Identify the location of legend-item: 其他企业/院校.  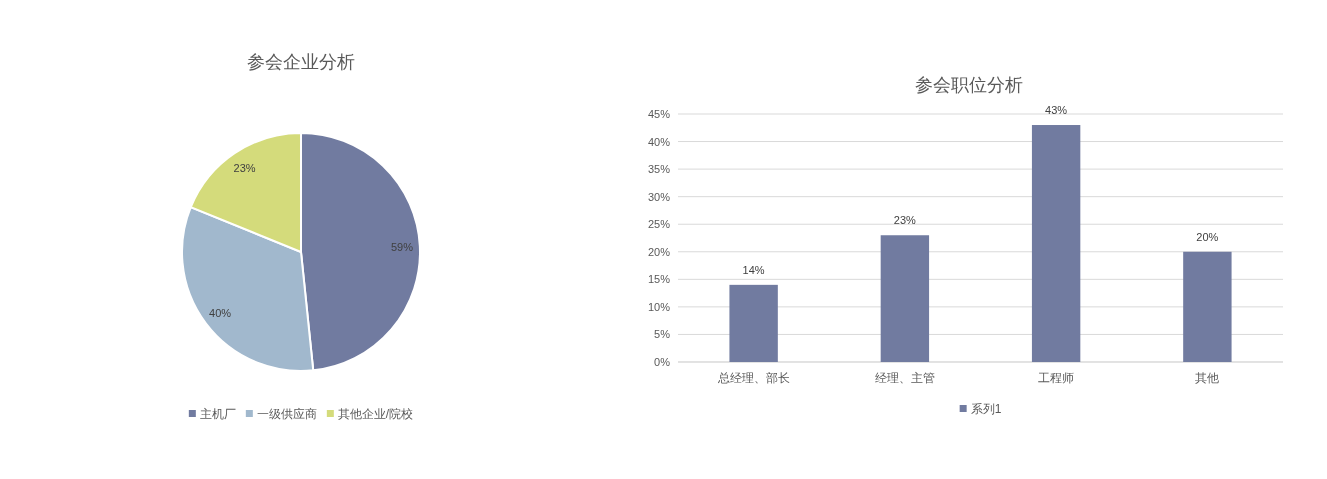
(370, 414).